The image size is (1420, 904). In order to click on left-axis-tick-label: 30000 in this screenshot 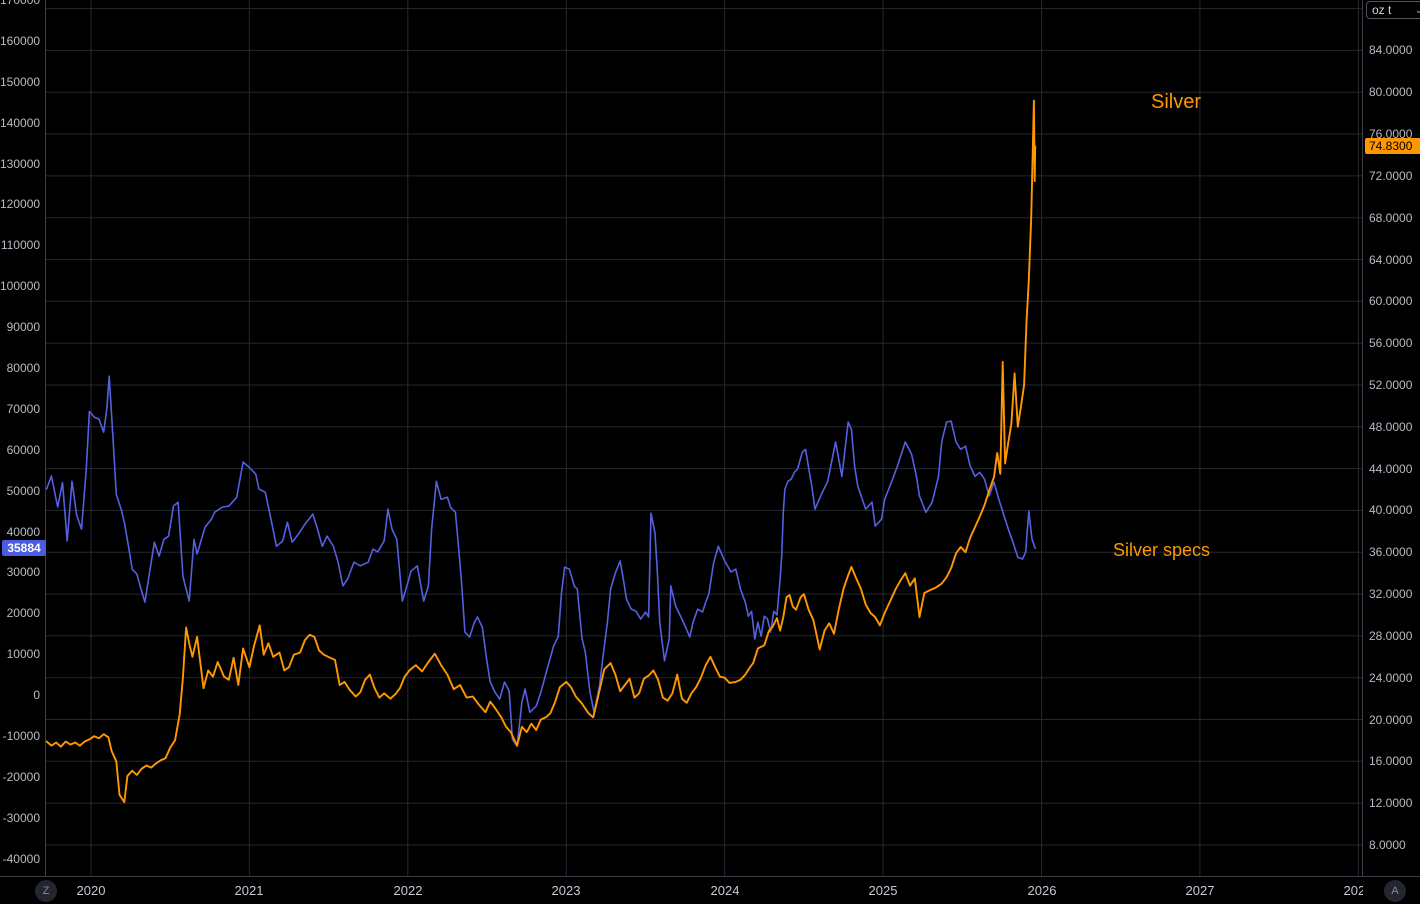, I will do `click(23, 572)`.